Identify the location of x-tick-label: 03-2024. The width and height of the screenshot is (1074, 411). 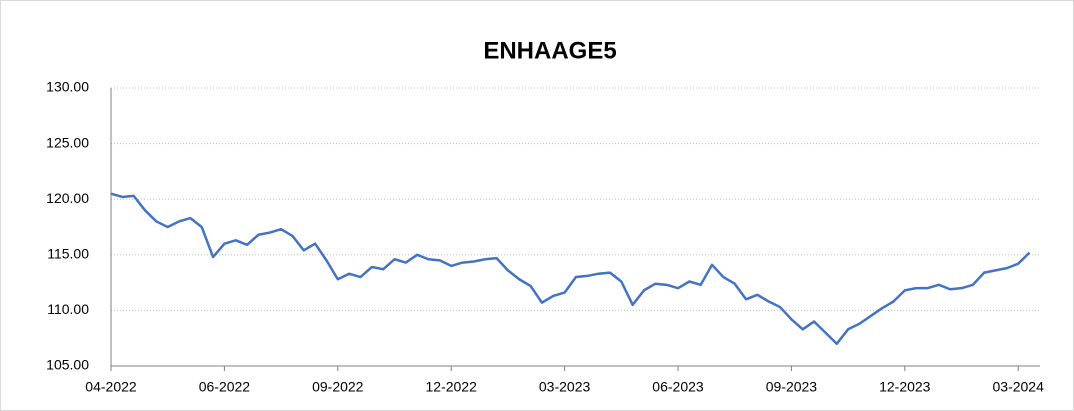
(1019, 387).